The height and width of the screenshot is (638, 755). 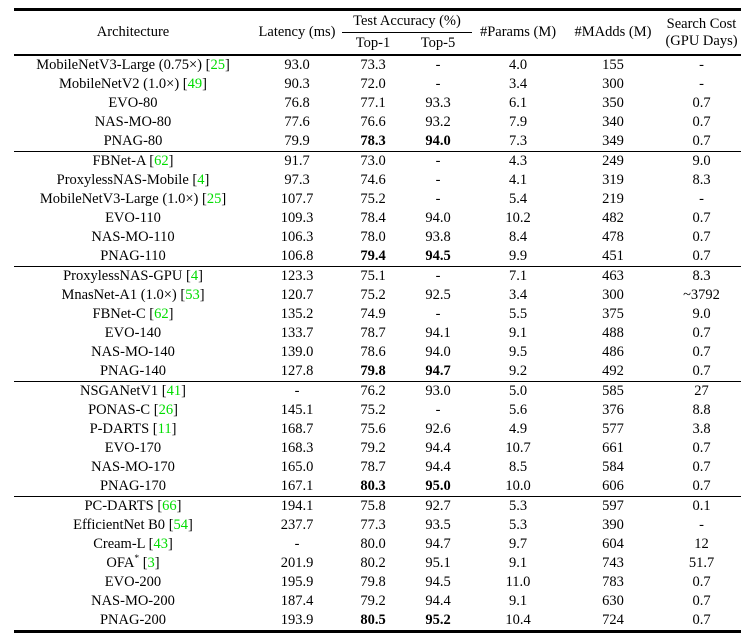 I want to click on table-row: EVO-170 168.3 79.2 94.4 10.7 661 0.7, so click(x=377, y=448).